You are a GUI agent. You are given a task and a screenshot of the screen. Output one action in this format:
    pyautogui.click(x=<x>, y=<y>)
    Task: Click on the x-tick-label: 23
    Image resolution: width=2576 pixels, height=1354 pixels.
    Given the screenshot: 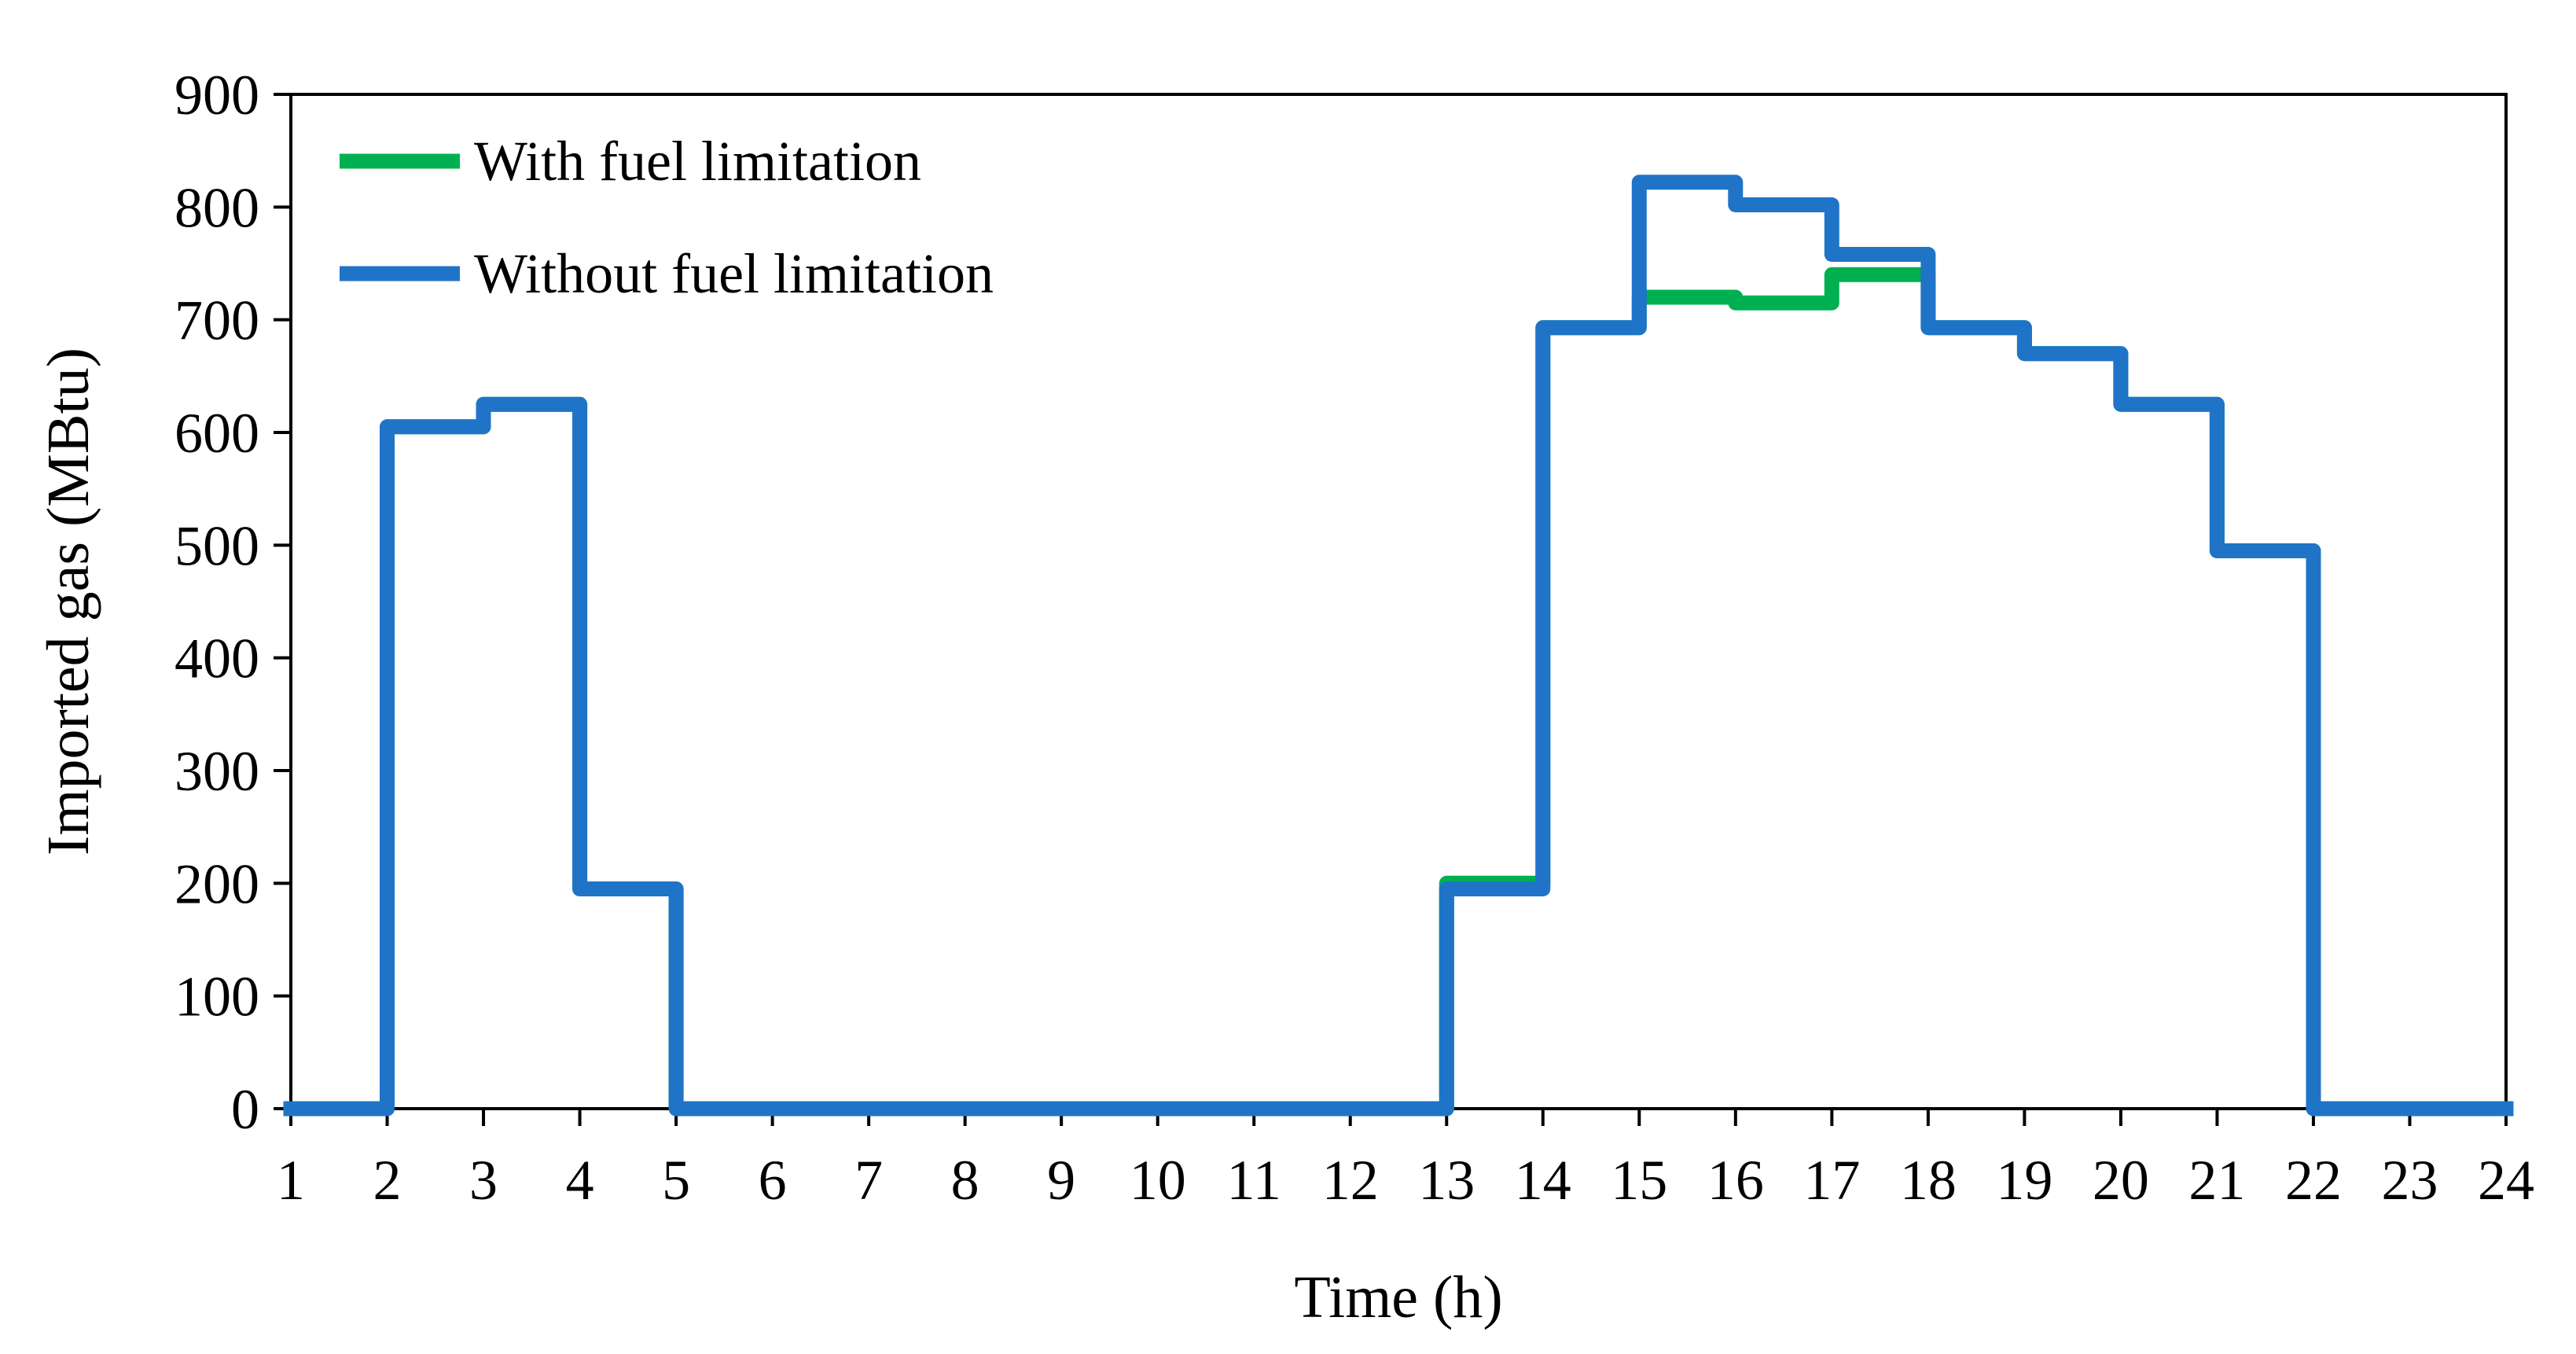 What is the action you would take?
    pyautogui.click(x=2409, y=1180)
    